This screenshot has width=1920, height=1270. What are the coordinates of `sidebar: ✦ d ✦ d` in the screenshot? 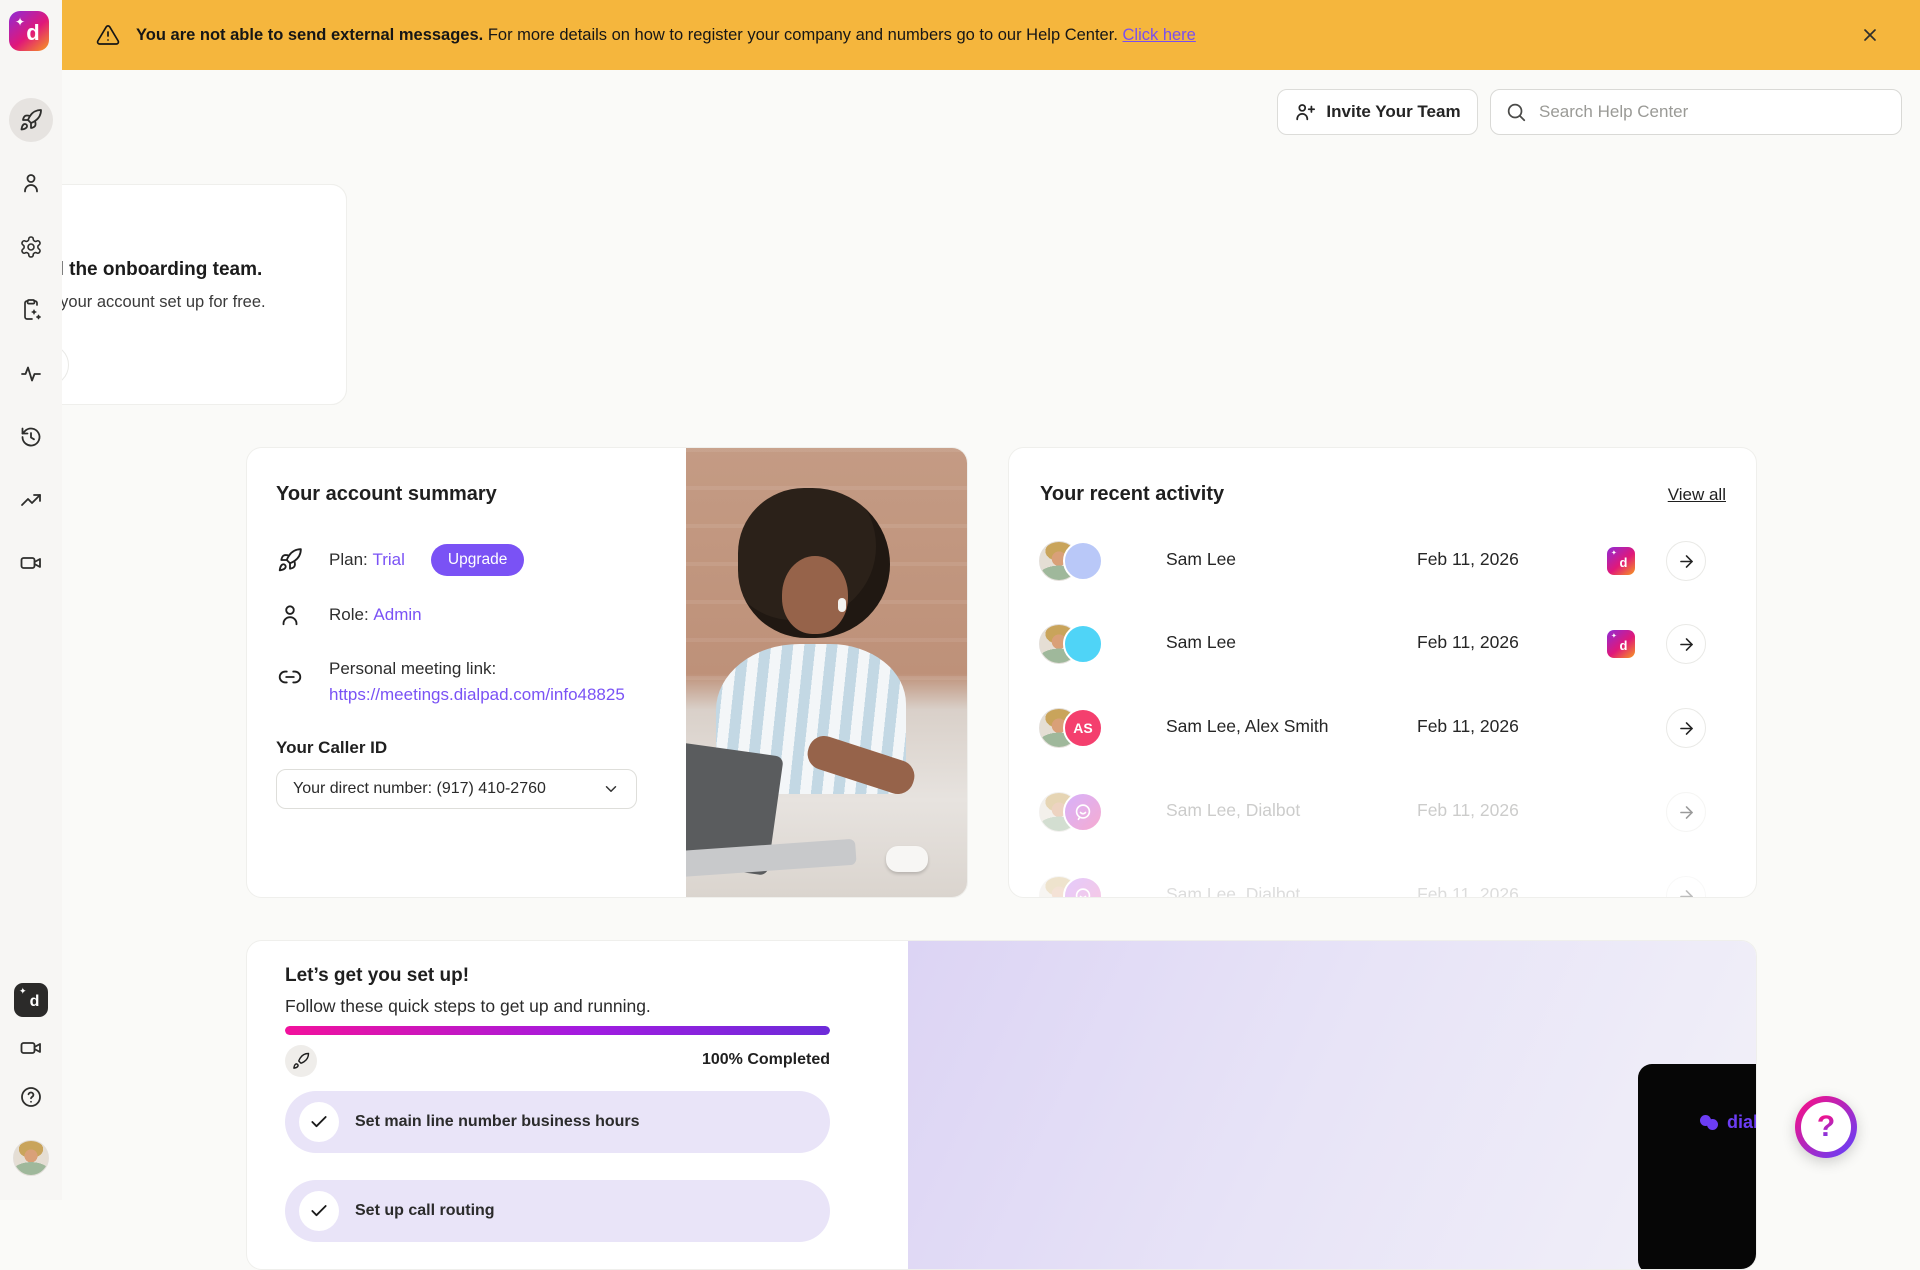 It's located at (31, 600).